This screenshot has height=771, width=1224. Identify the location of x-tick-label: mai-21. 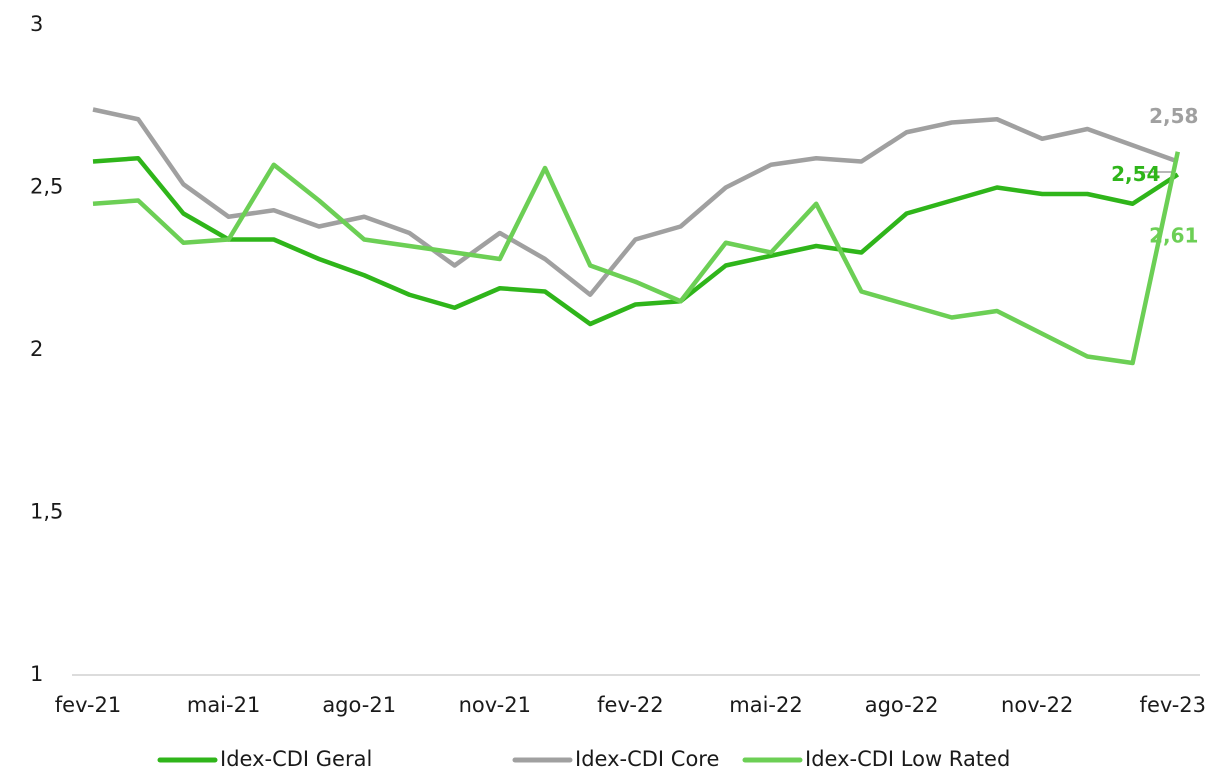
(223, 705).